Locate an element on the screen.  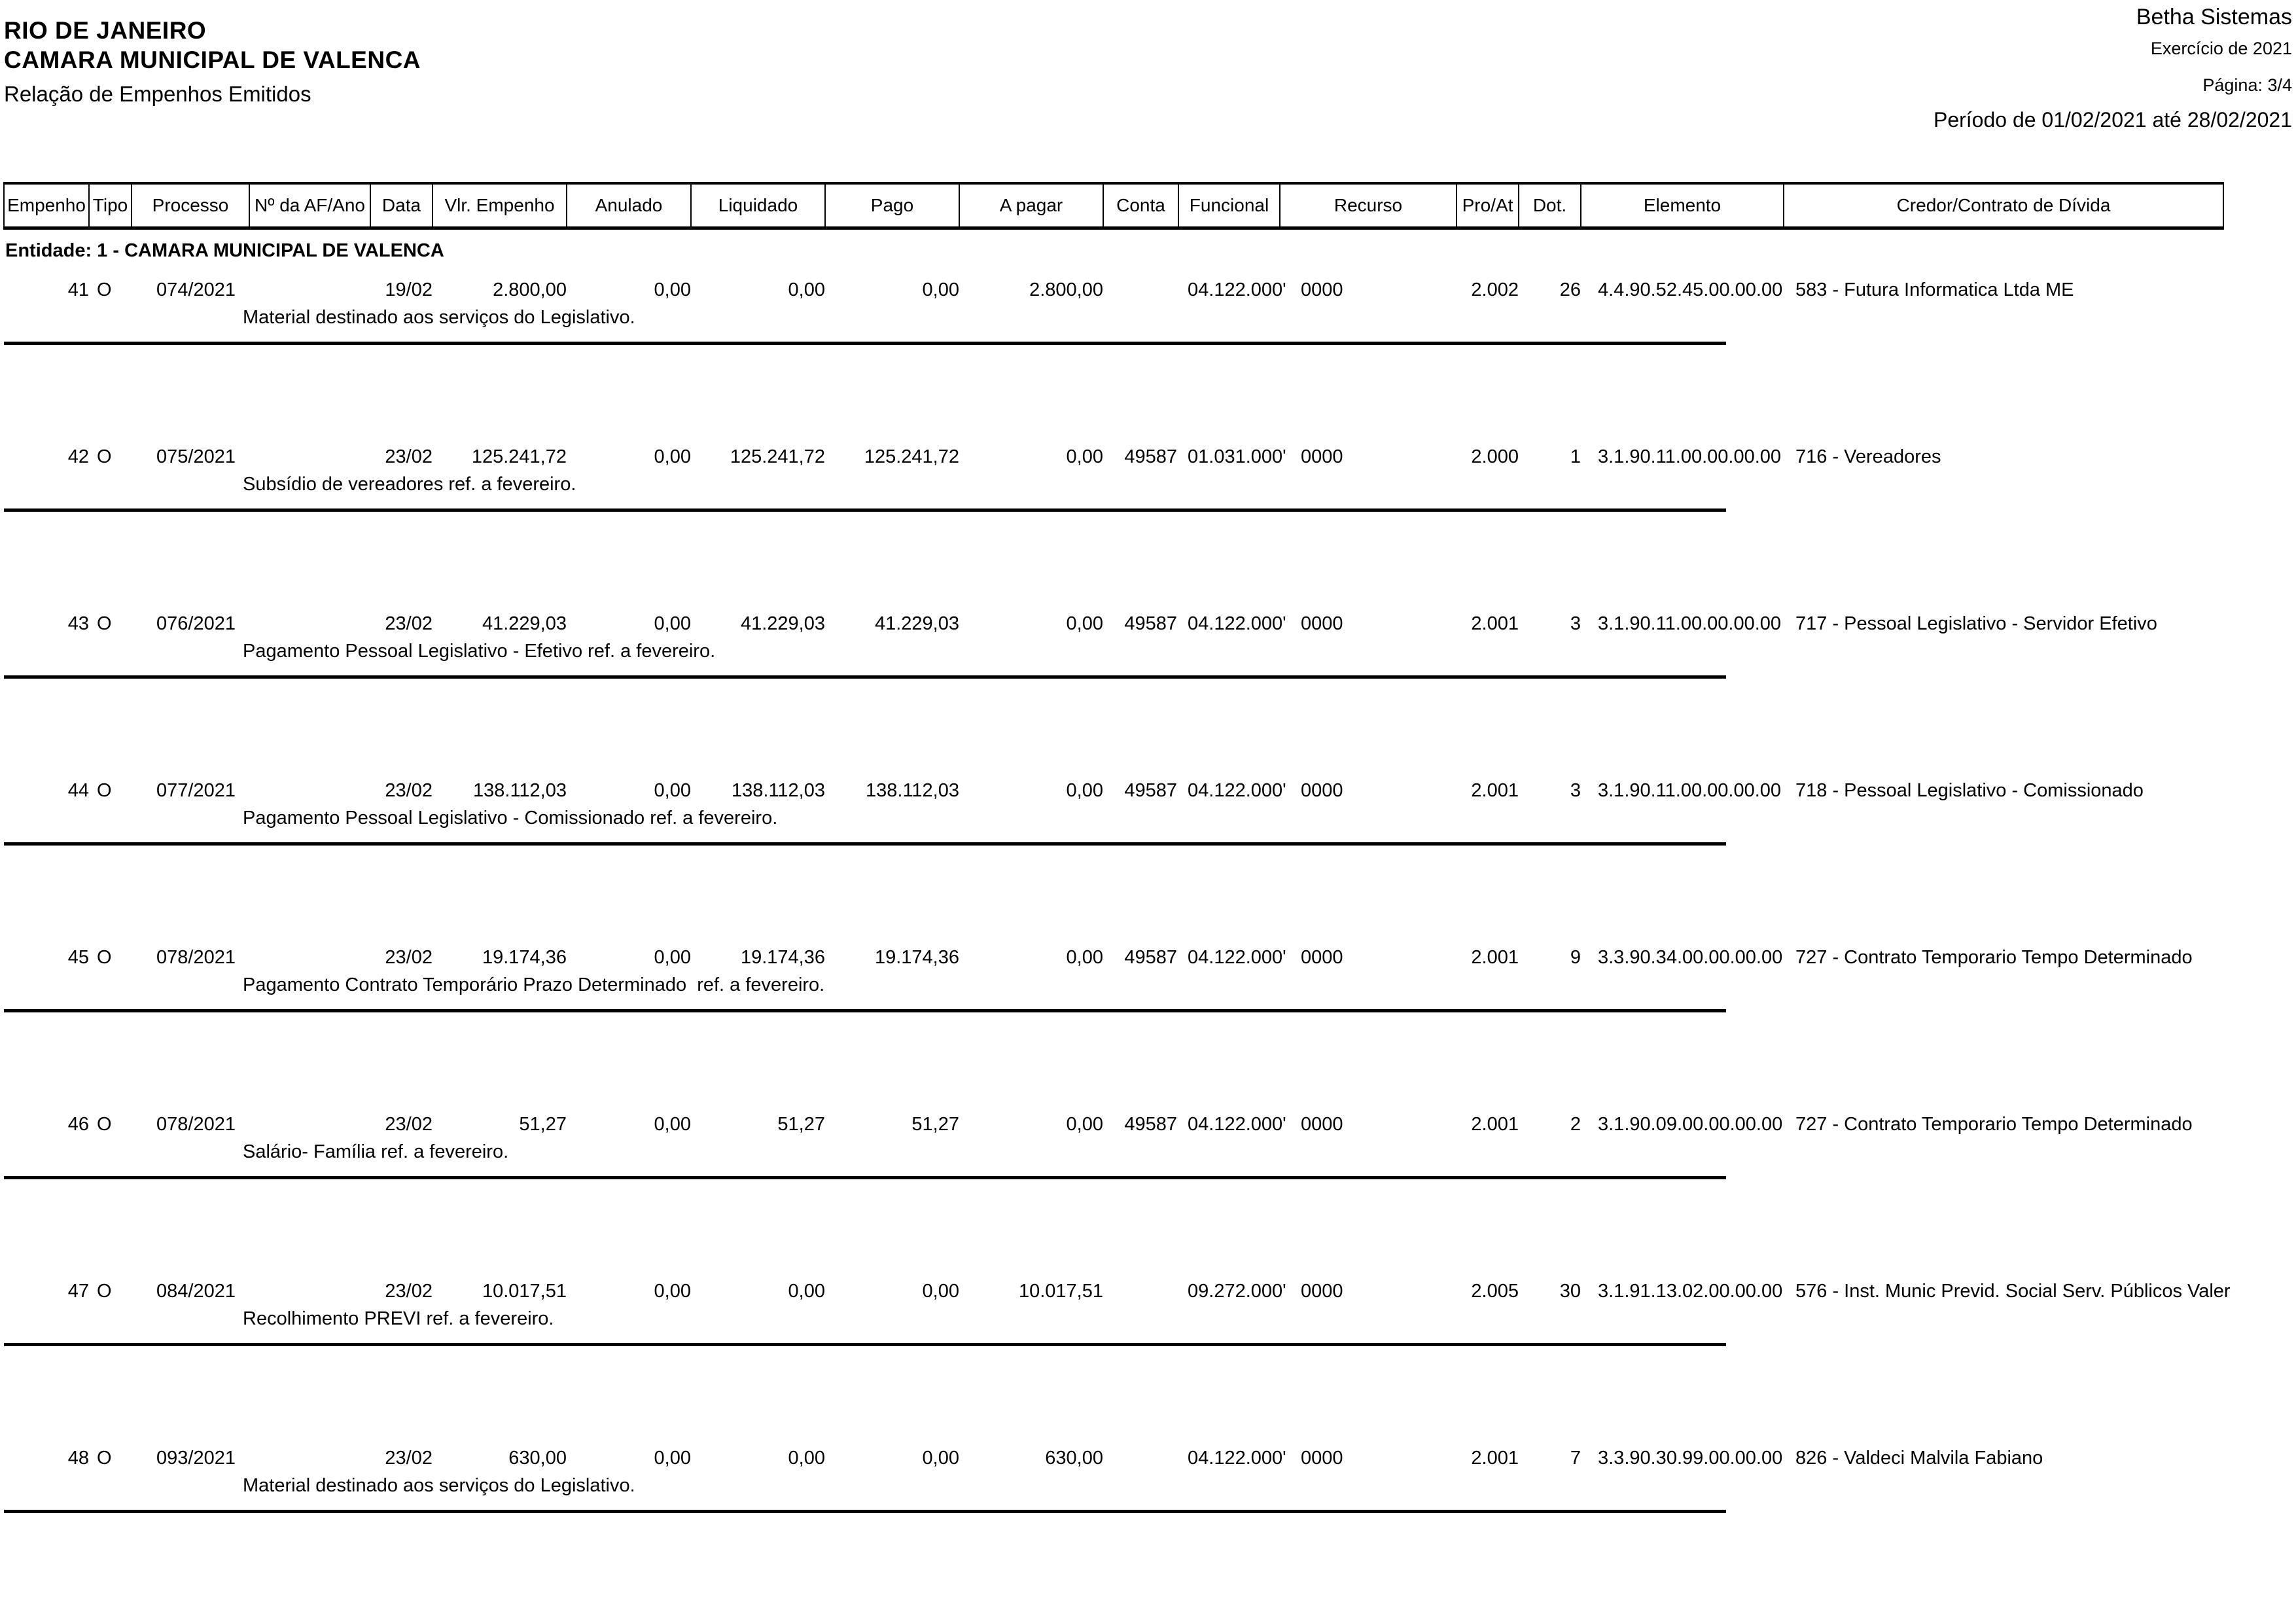
period-label: Período de 01/02/2021 até 28/02/2021 is located at coordinates (2112, 120).